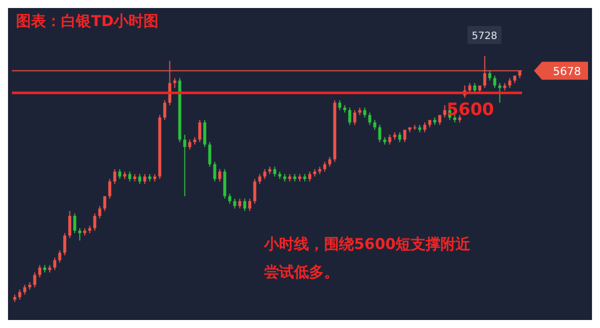 The height and width of the screenshot is (328, 600). What do you see at coordinates (87, 21) in the screenshot?
I see `chart-title: 图表：白银TD小时图` at bounding box center [87, 21].